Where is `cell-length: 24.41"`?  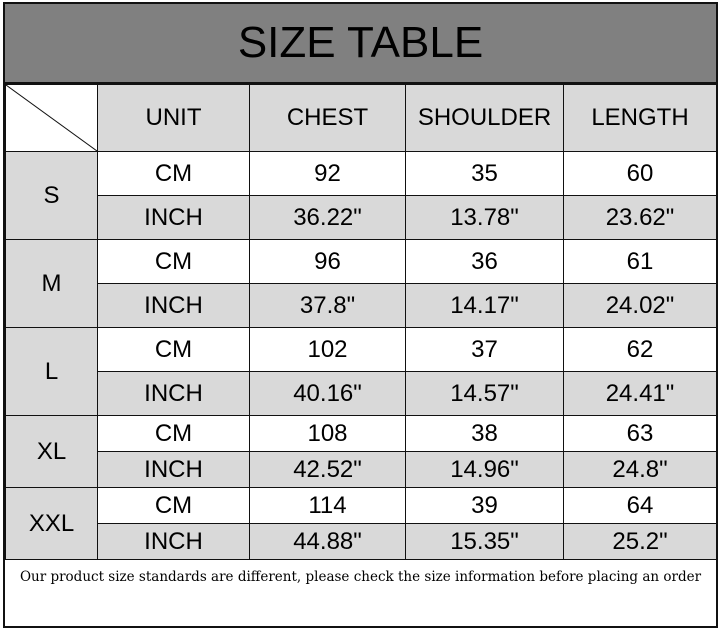
cell-length: 24.41" is located at coordinates (640, 393).